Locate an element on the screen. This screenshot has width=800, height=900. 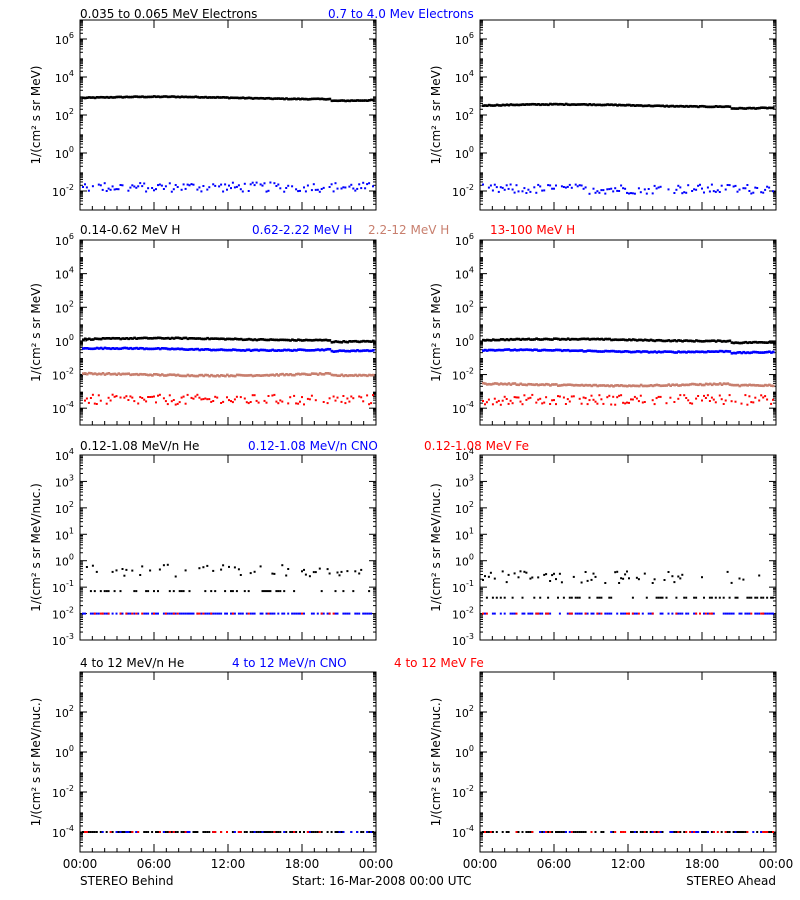
x-tick-label: 00:00 is located at coordinates (80, 864).